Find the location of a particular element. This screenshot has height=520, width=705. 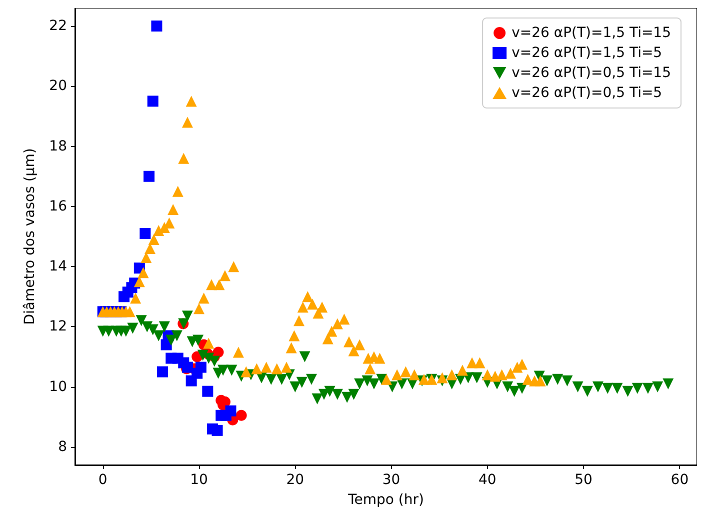

legend-label: v=26 αP(T)=0,5 Ti=5 is located at coordinates (587, 93).